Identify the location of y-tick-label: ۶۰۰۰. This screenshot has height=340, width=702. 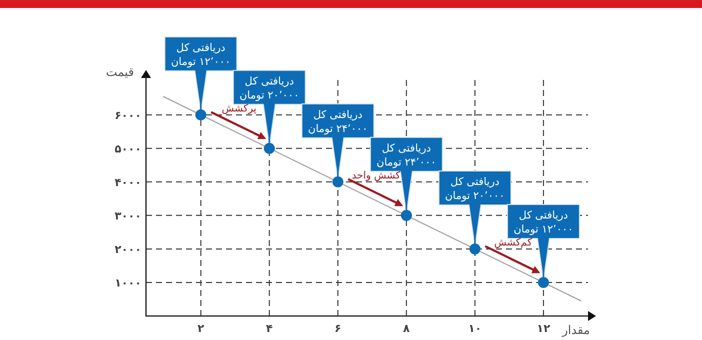
(128, 115).